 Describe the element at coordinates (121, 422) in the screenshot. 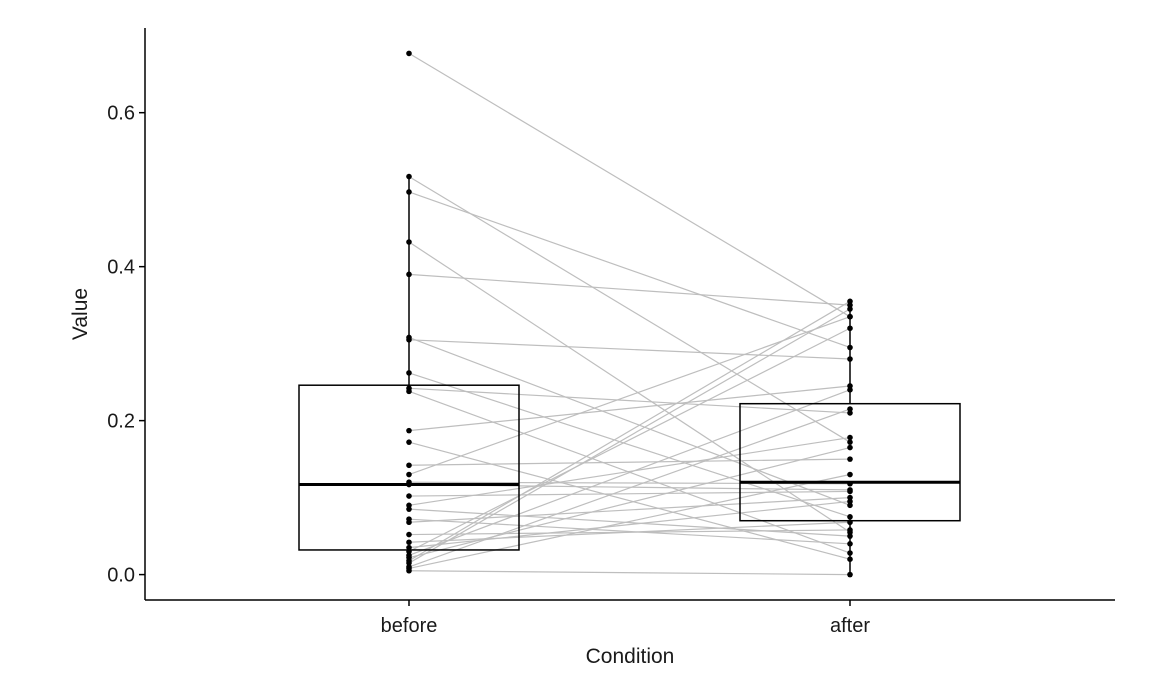

I see `y-tick-label: 0.2` at that location.